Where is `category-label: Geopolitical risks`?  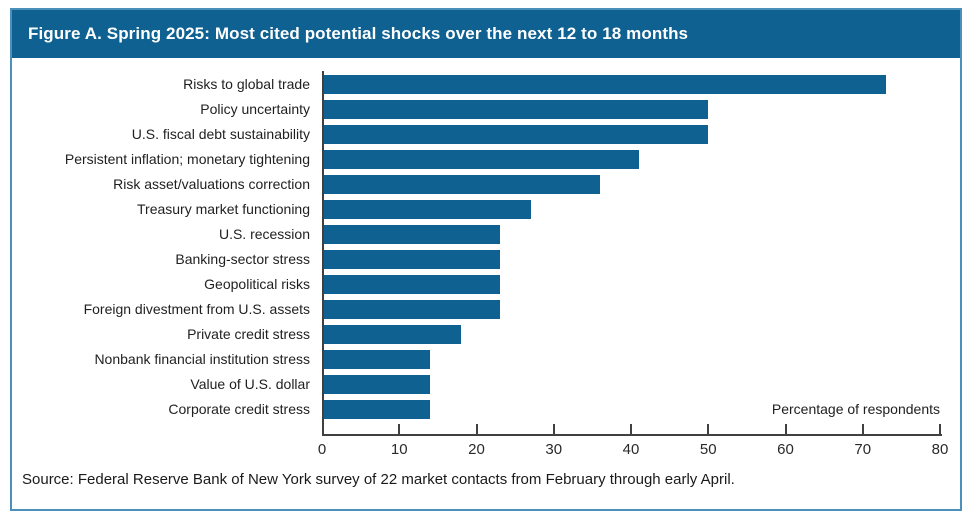 category-label: Geopolitical risks is located at coordinates (257, 284).